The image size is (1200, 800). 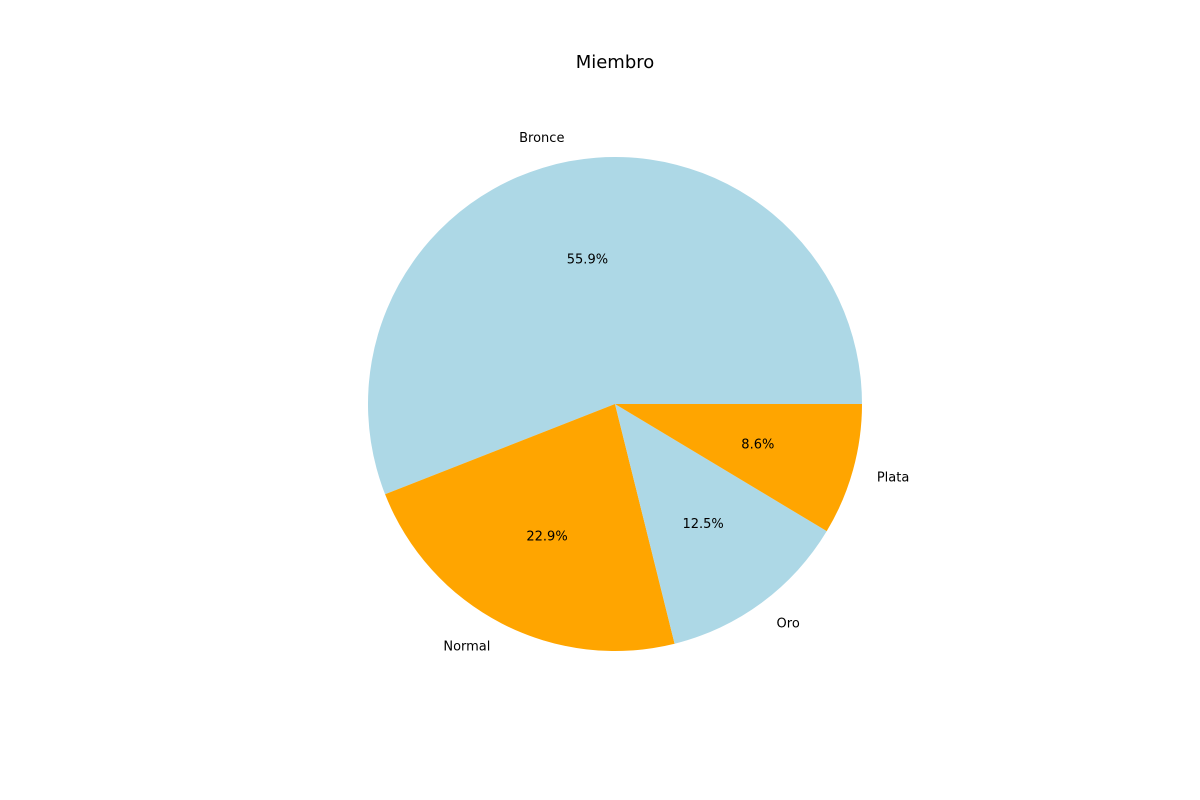 I want to click on chart-title: Miembro, so click(x=615, y=62).